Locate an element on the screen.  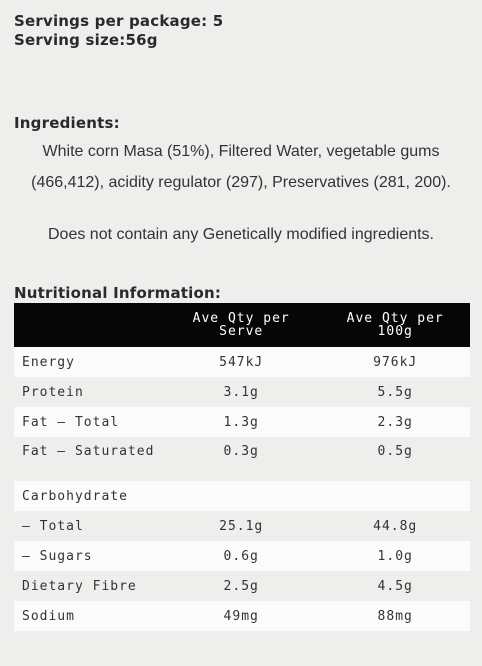
nutrient-label: – Total is located at coordinates (53, 526).